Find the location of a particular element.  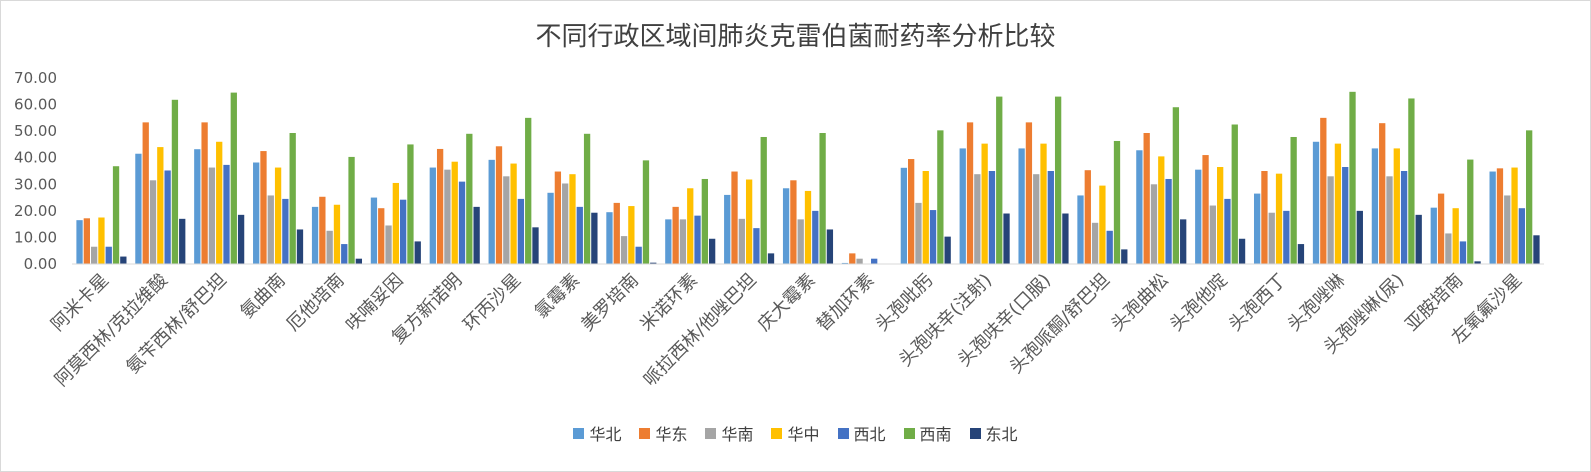

legend-item: 华北 is located at coordinates (597, 433).